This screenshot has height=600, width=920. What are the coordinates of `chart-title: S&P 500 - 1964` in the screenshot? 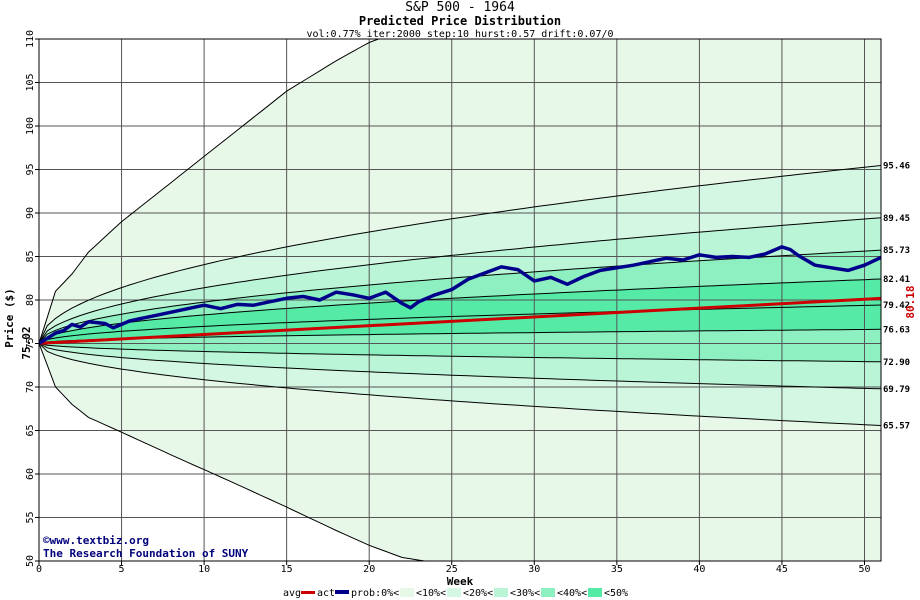 It's located at (460, 7).